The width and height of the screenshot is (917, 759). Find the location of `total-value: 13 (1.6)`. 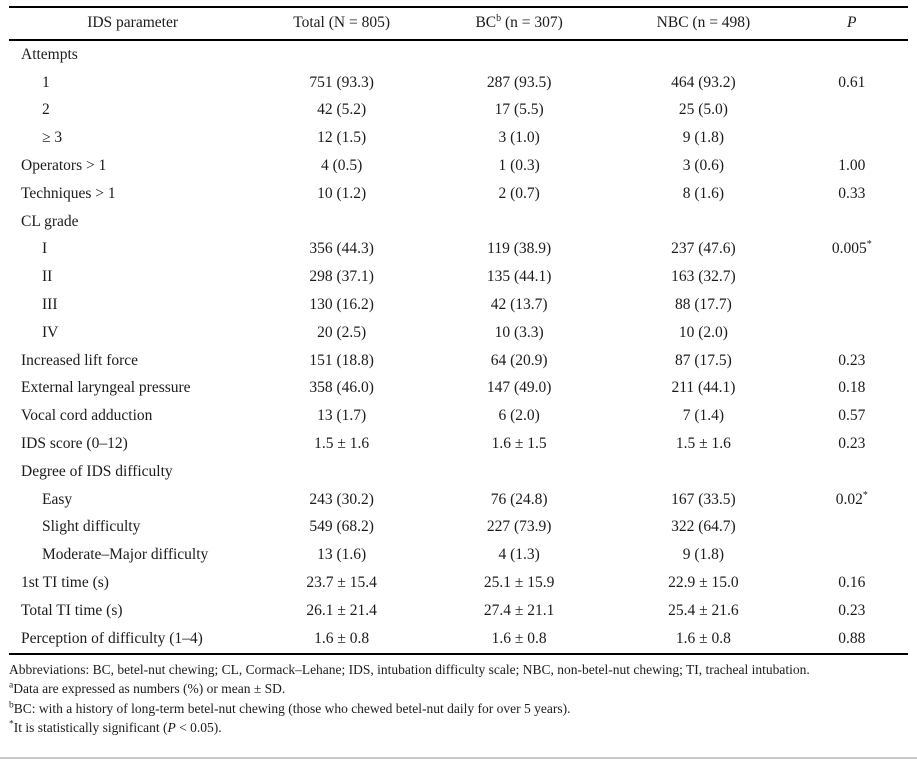

total-value: 13 (1.6) is located at coordinates (342, 555).